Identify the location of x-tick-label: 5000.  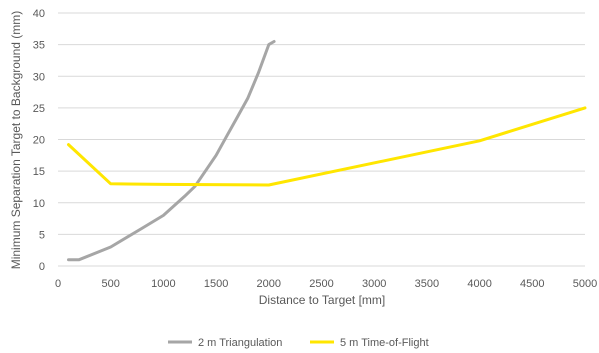
(585, 284).